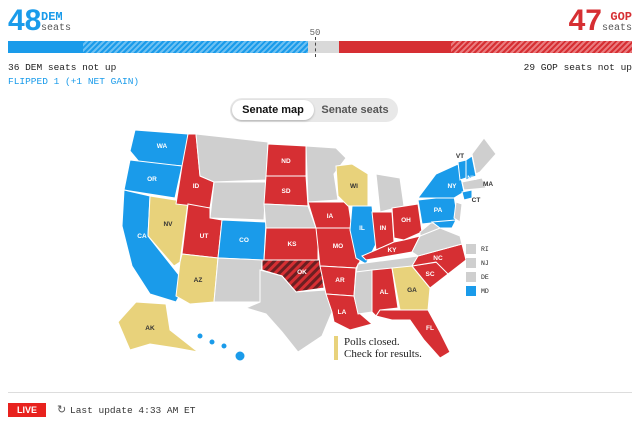 The image size is (640, 426). I want to click on majority-line, so click(315, 47).